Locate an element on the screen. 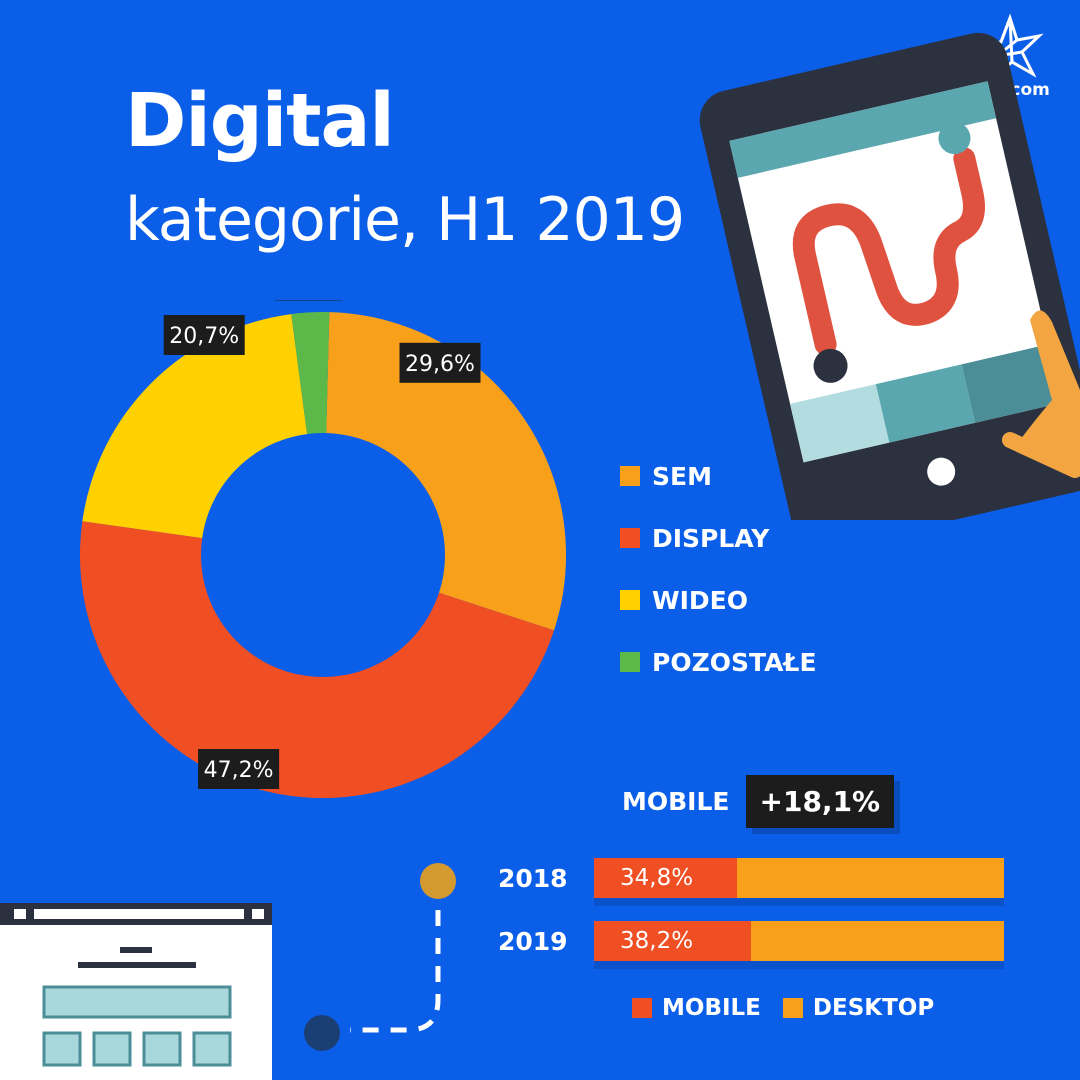  legend-label: MOBILE is located at coordinates (711, 1008).